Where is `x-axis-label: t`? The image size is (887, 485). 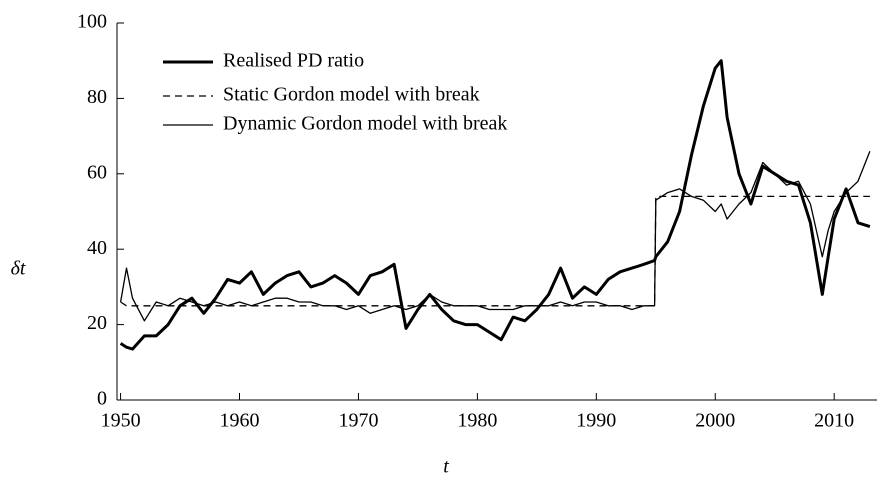
x-axis-label: t is located at coordinates (446, 467).